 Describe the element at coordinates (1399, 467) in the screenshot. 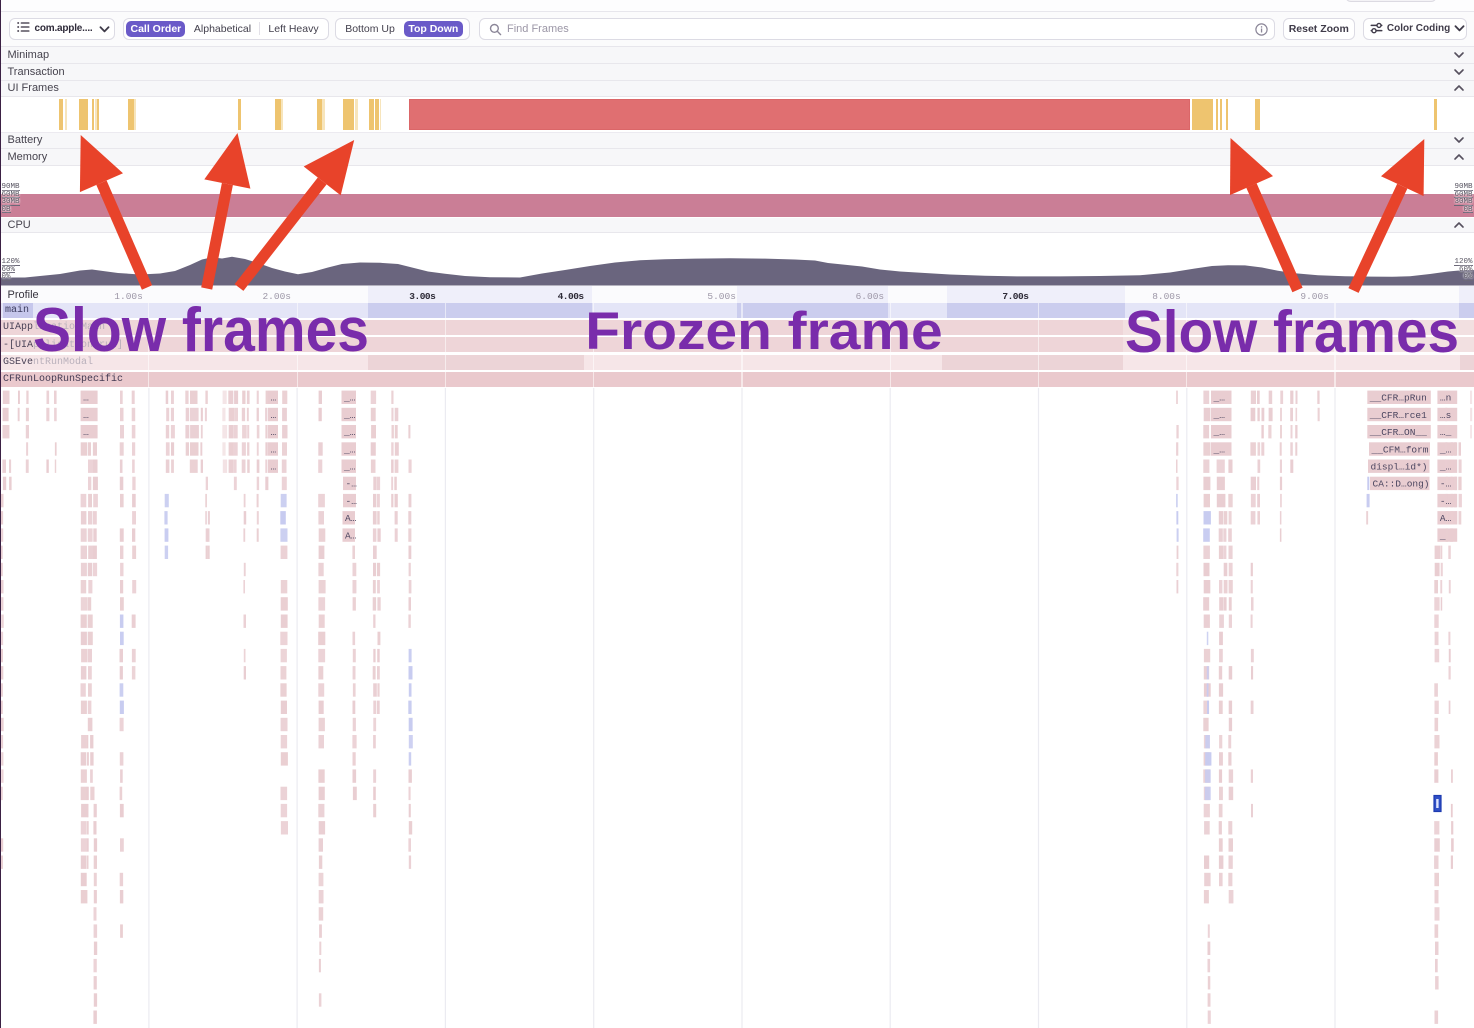

I see `svg-text: displ…id*)` at that location.